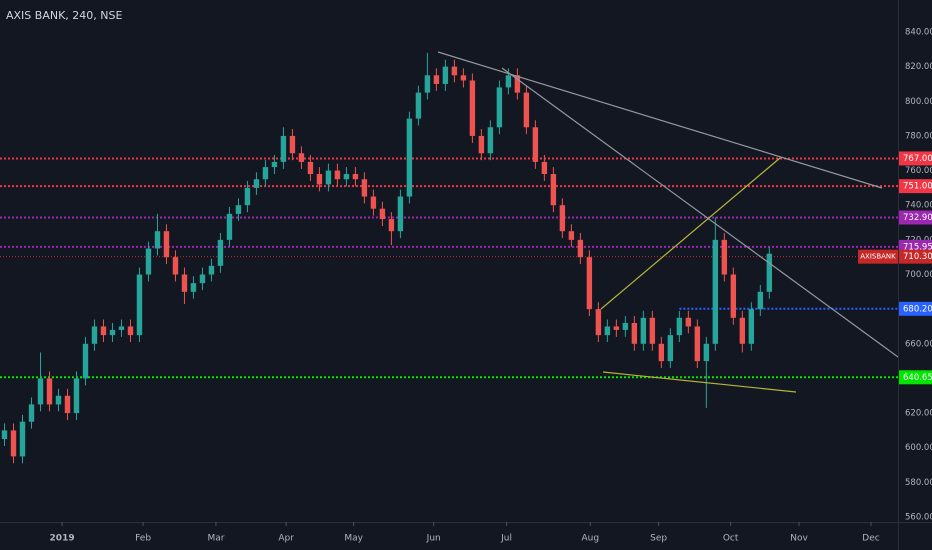 The image size is (932, 550). What do you see at coordinates (64, 15) in the screenshot?
I see `chart-title: AXIS BANK, 240, NSE` at bounding box center [64, 15].